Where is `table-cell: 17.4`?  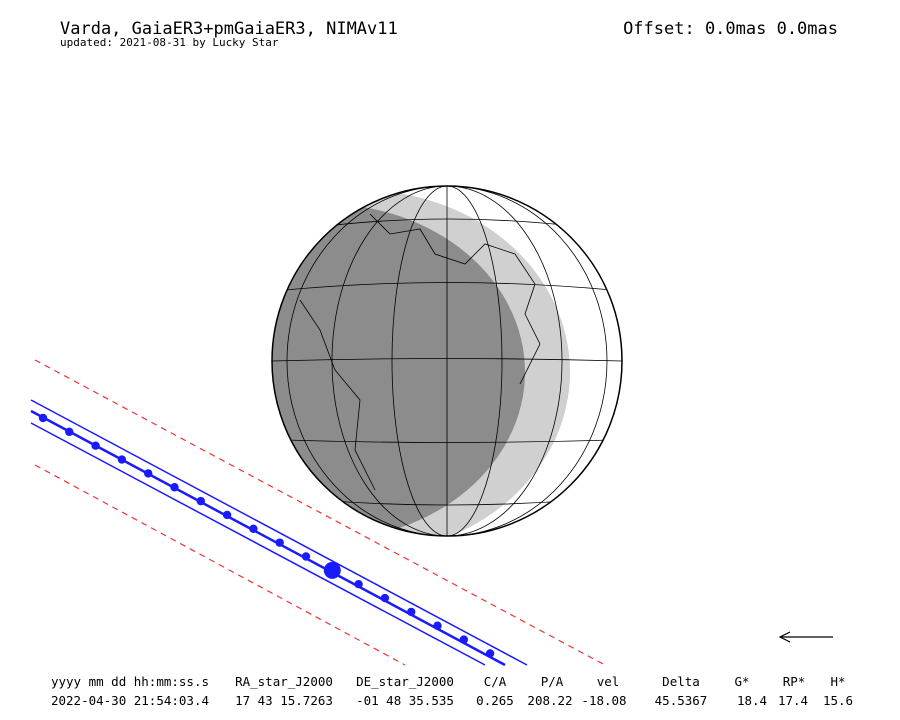
table-cell: 17.4 is located at coordinates (793, 700).